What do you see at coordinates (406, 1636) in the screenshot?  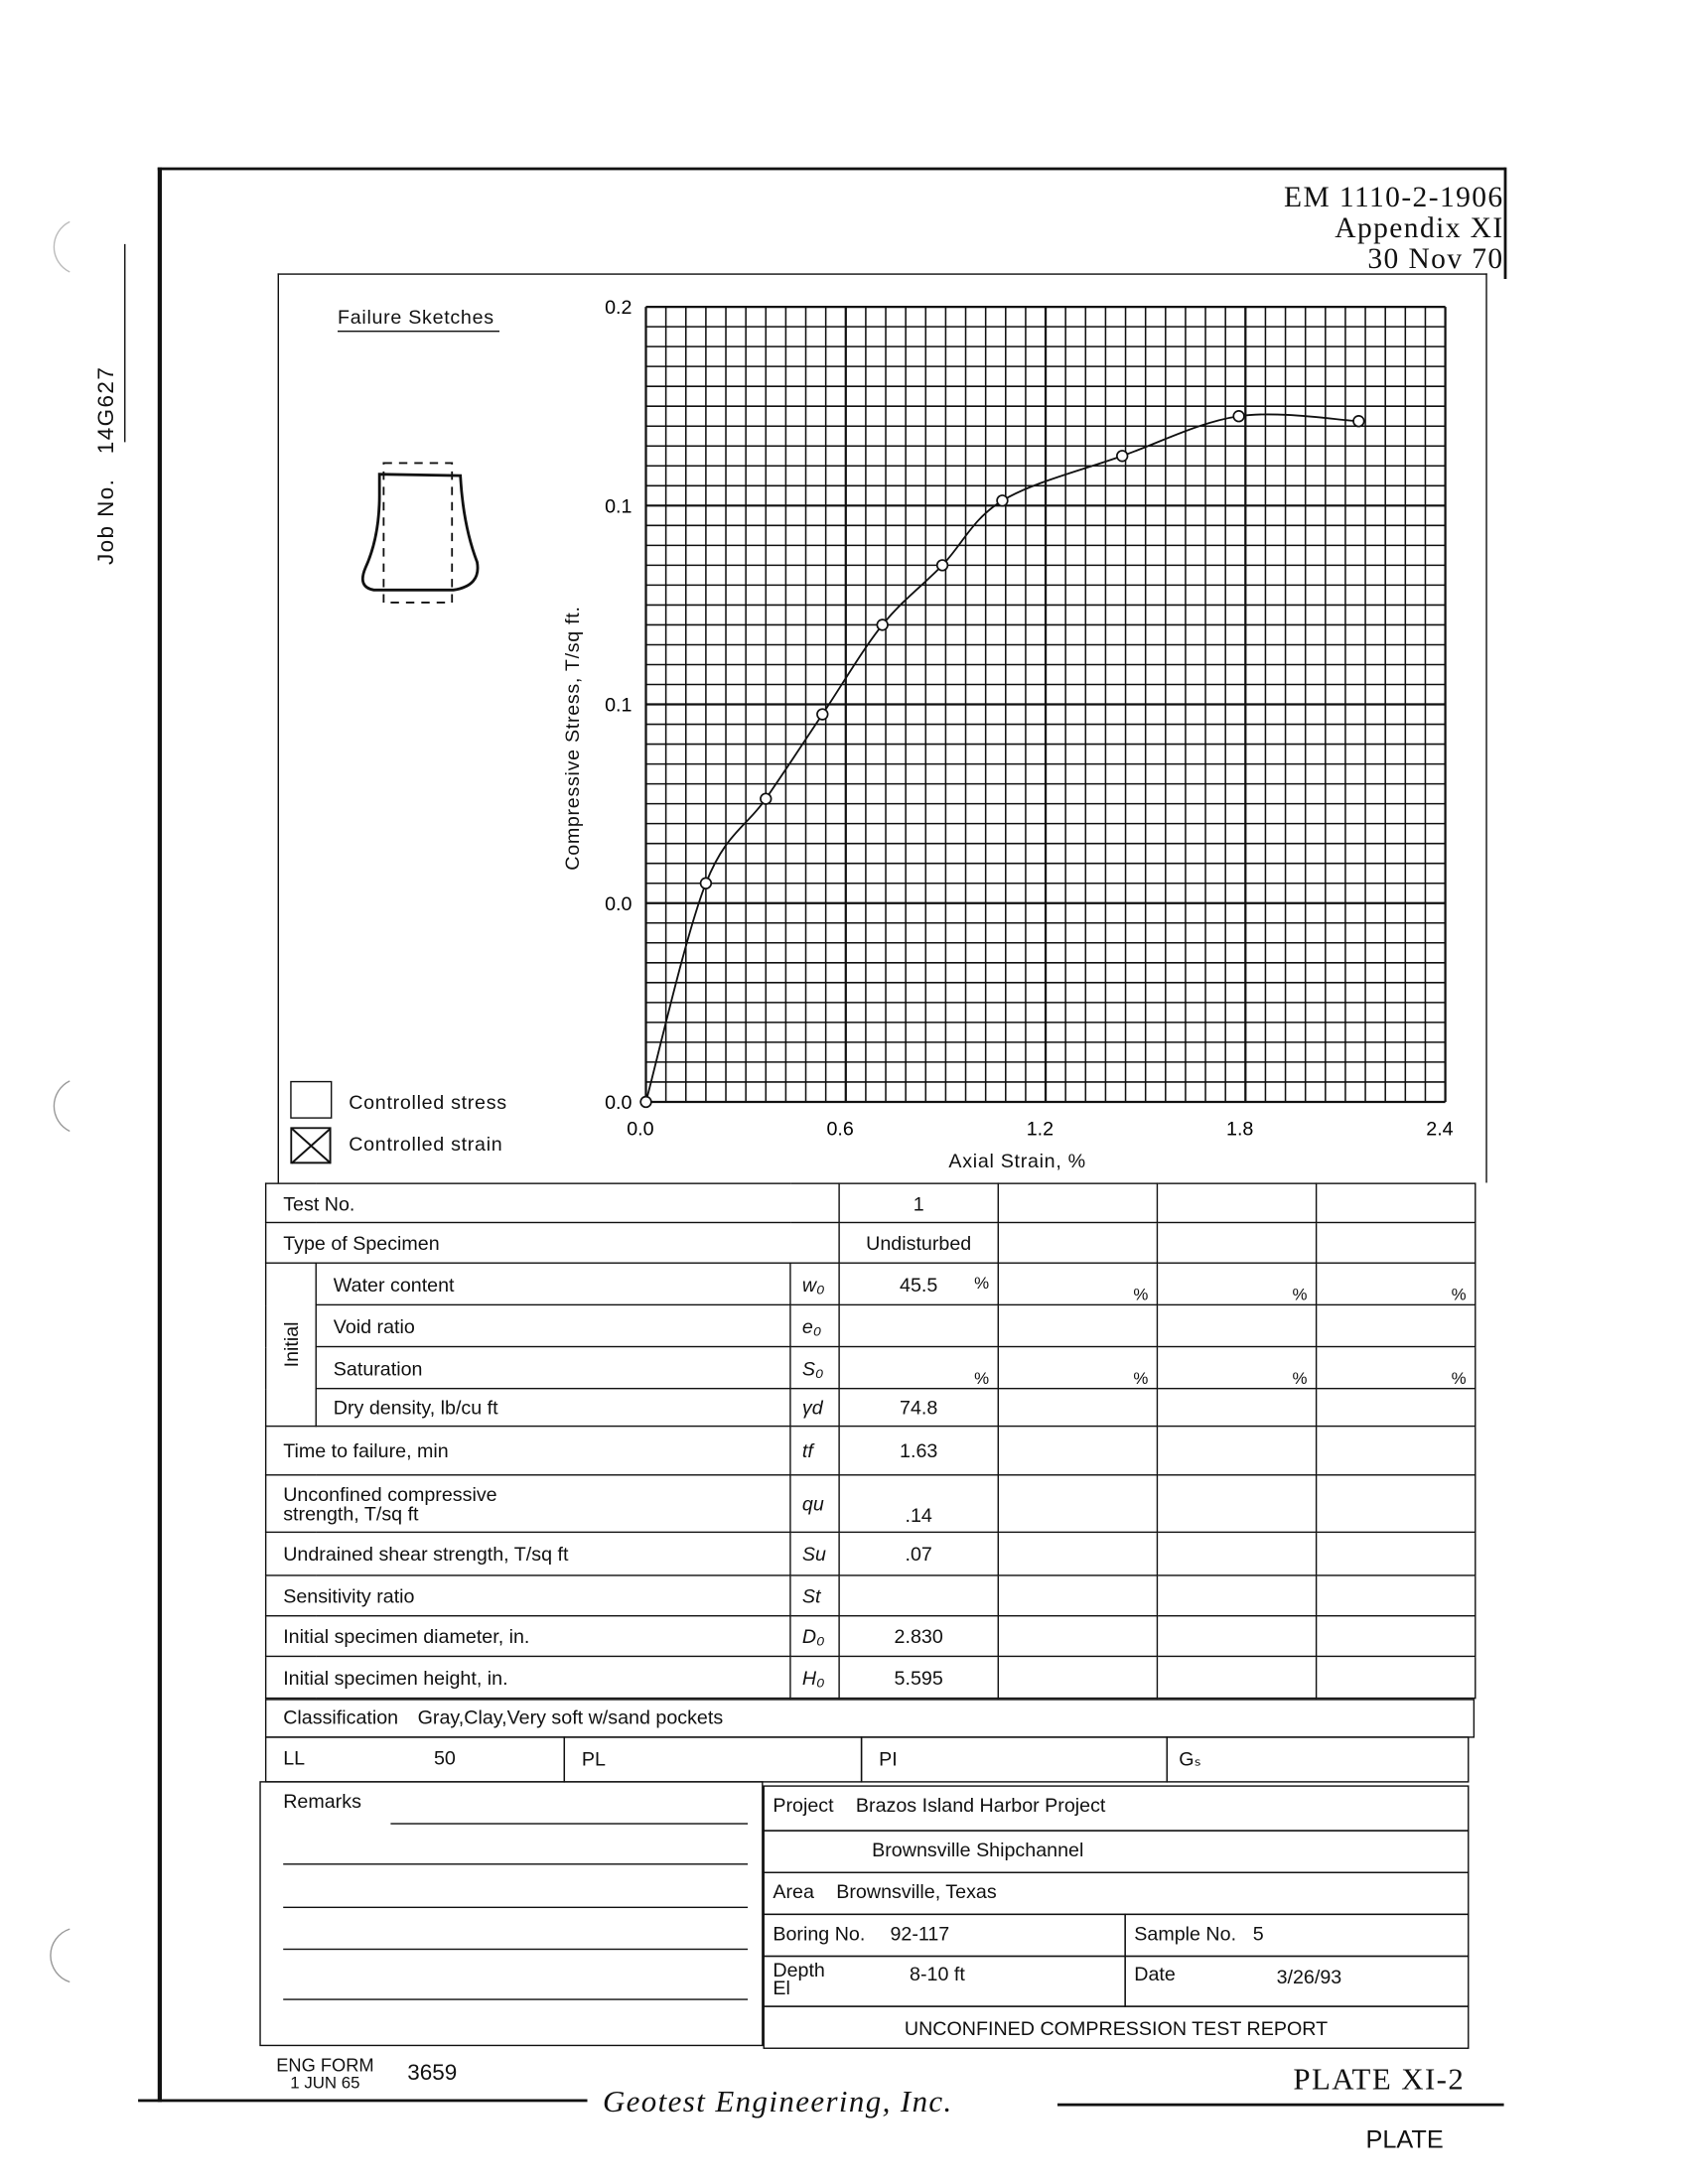 I see `row-label: Initial specimen diameter, in.` at bounding box center [406, 1636].